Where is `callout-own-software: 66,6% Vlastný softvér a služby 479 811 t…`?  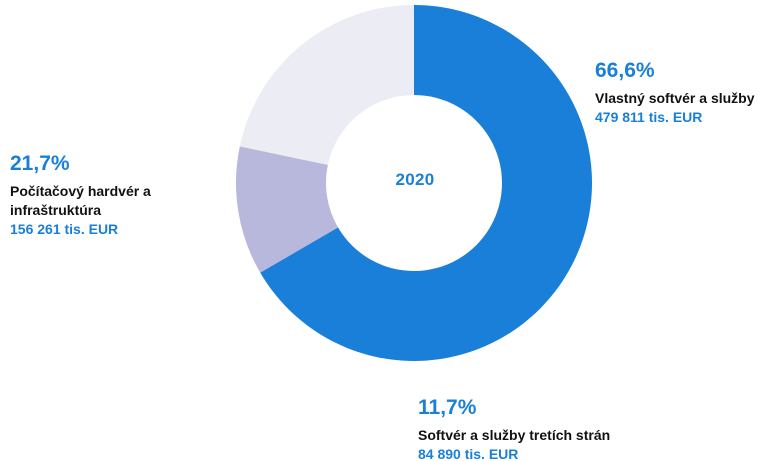 callout-own-software: 66,6% Vlastný softvér a služby 479 811 t… is located at coordinates (683, 92).